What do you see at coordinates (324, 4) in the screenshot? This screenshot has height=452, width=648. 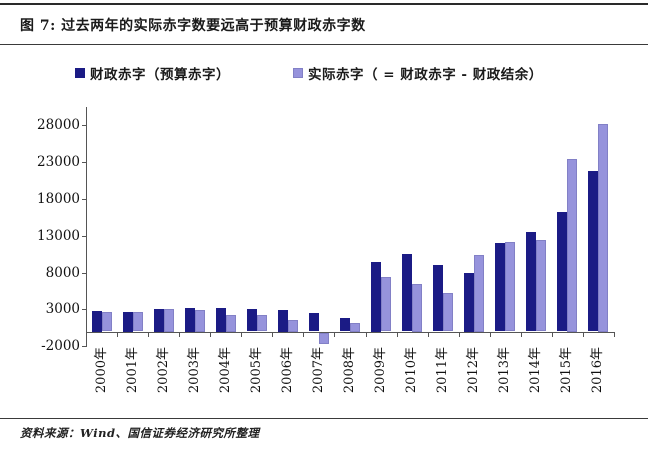 I see `top-border-line` at bounding box center [324, 4].